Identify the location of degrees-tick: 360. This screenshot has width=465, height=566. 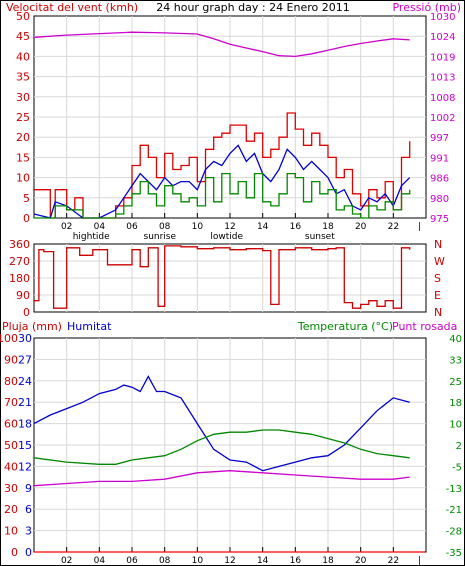
(19, 244).